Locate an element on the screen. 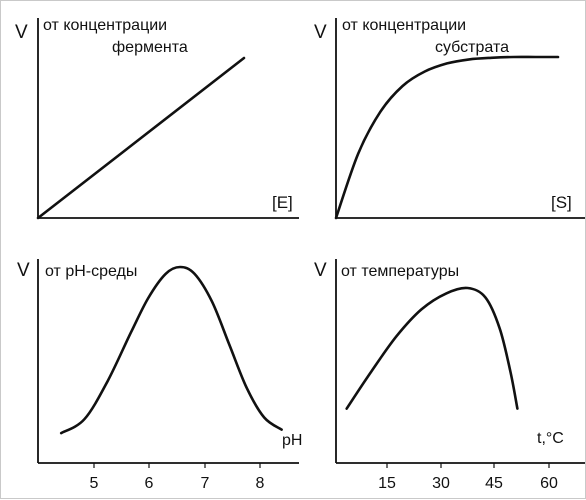  x-axis-label: [E] is located at coordinates (282, 202).